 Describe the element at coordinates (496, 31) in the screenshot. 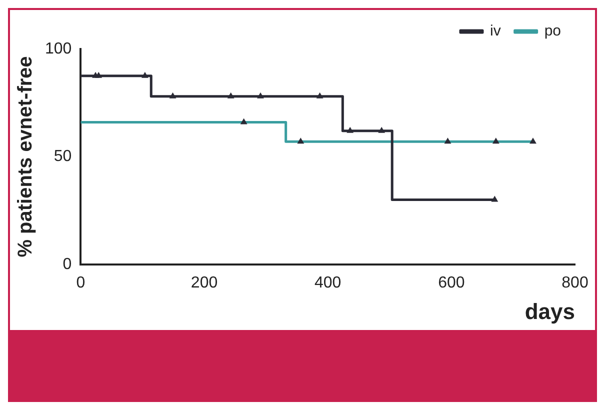

I see `legend-label: iv` at that location.